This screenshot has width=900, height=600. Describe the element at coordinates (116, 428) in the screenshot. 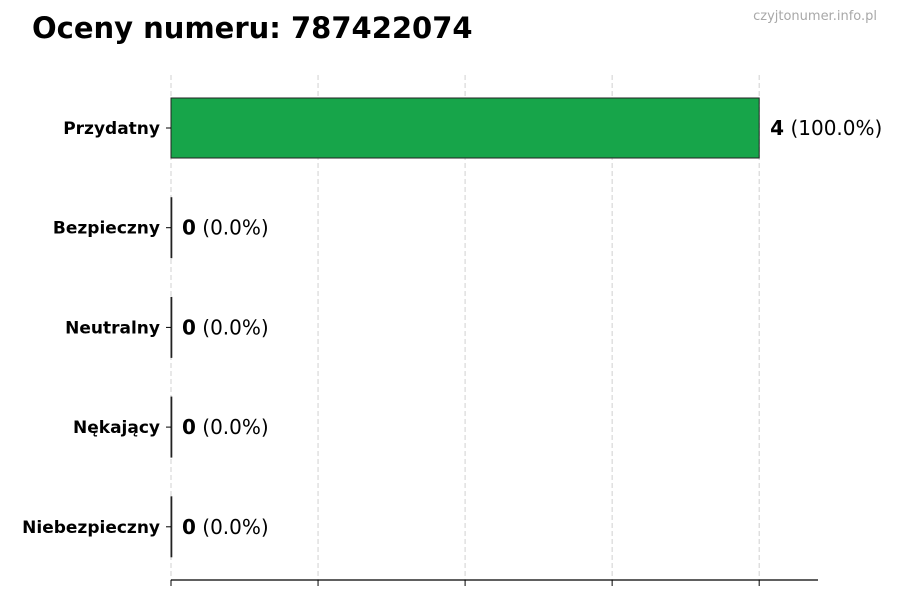

I see `category-label: Nękający` at that location.